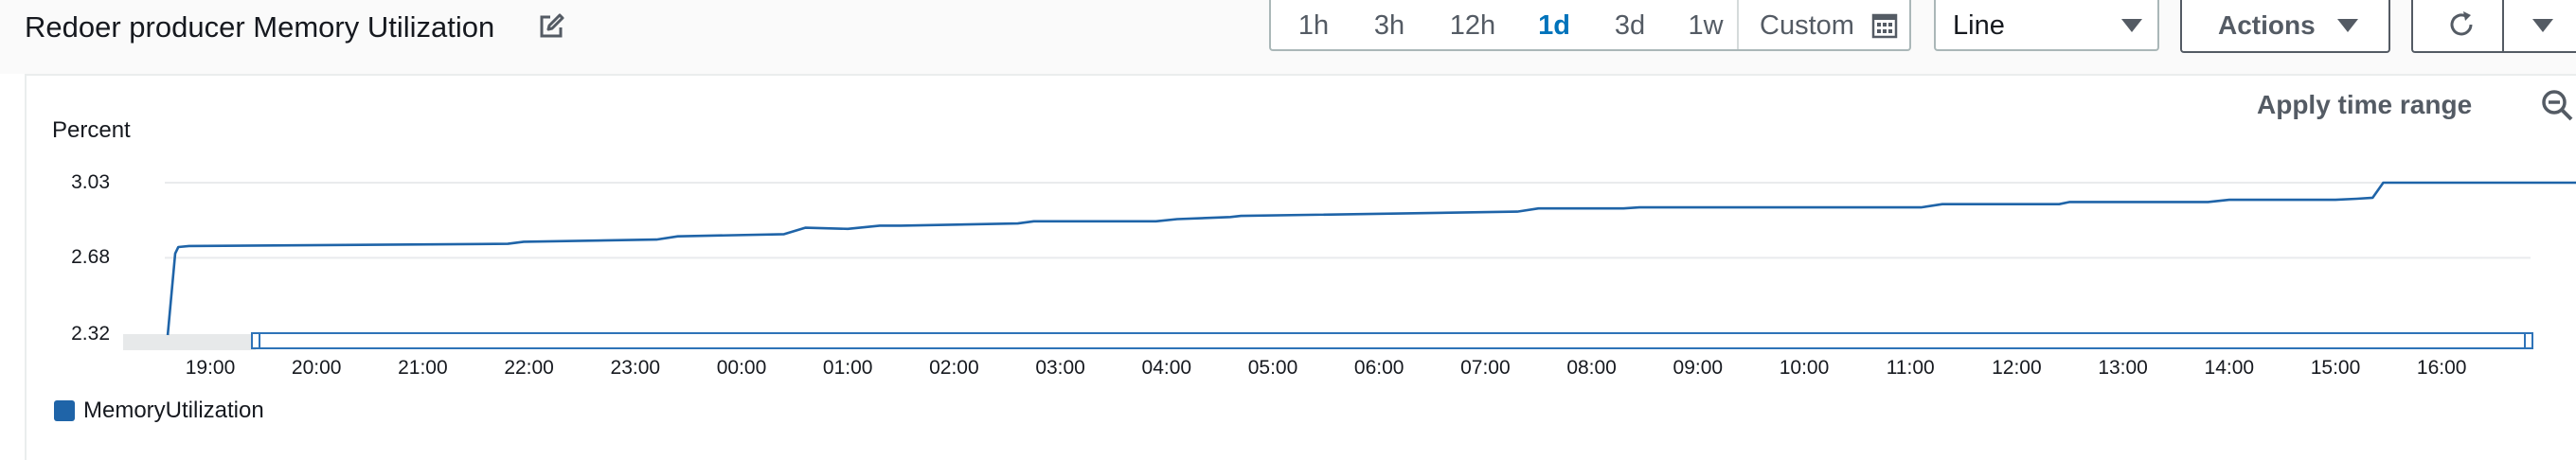 The height and width of the screenshot is (460, 2576). What do you see at coordinates (2528, 340) in the screenshot?
I see `brush-handle-right` at bounding box center [2528, 340].